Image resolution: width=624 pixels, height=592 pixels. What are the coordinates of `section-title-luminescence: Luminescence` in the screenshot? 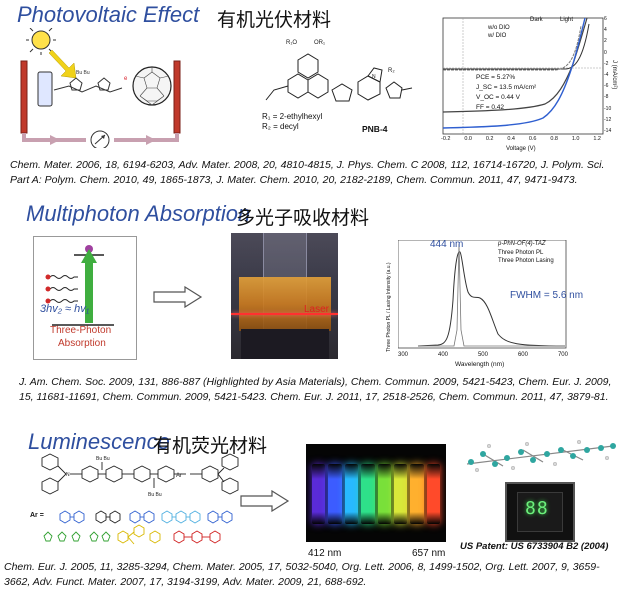 It's located at (99, 441).